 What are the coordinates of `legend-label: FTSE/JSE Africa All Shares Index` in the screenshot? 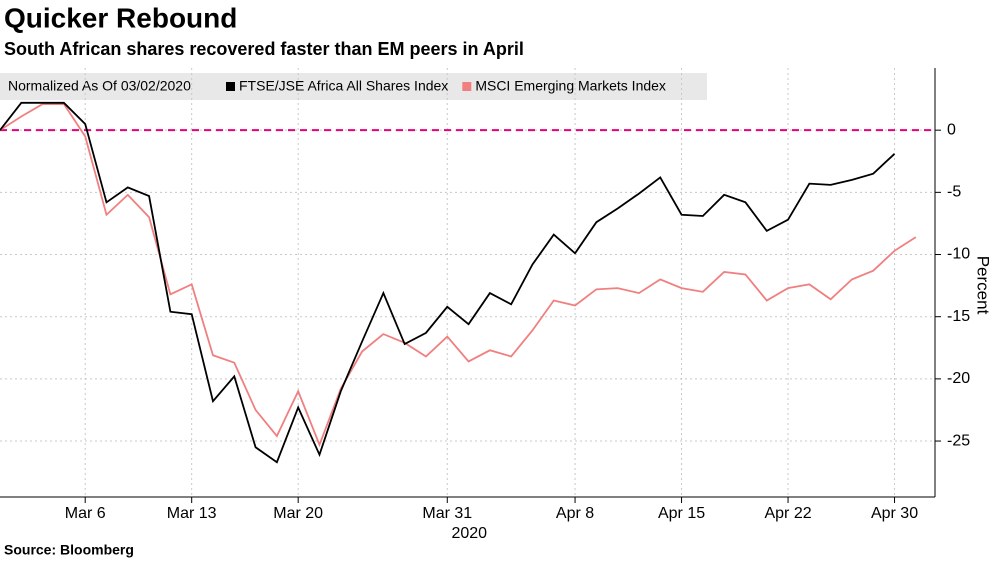 It's located at (343, 86).